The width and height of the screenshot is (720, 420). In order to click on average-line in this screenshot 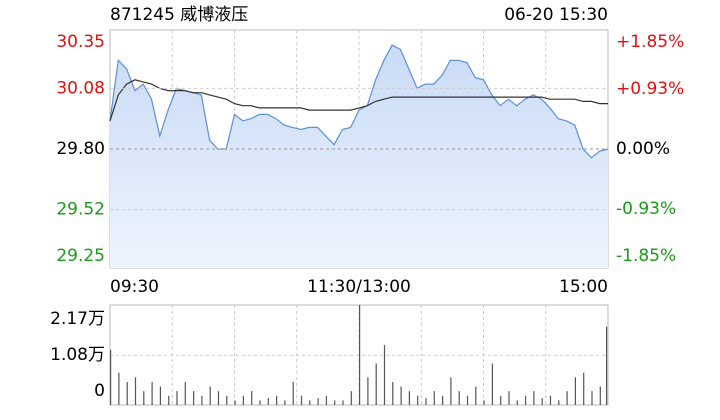, I will do `click(358, 100)`.